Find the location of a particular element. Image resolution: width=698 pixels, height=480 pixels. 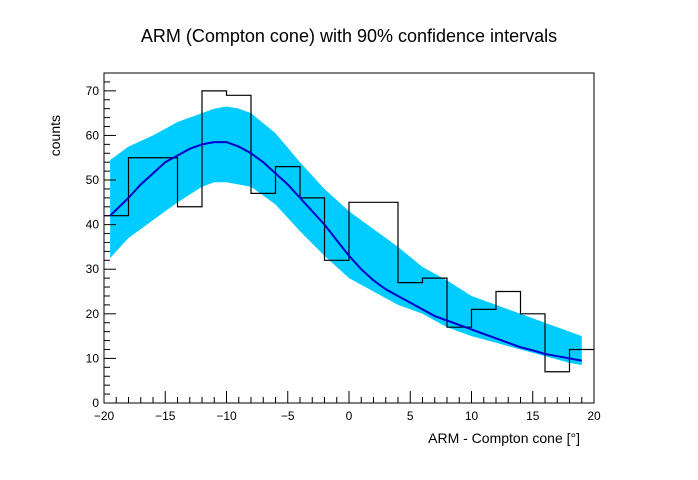

x-tick-label: −5 is located at coordinates (288, 416).